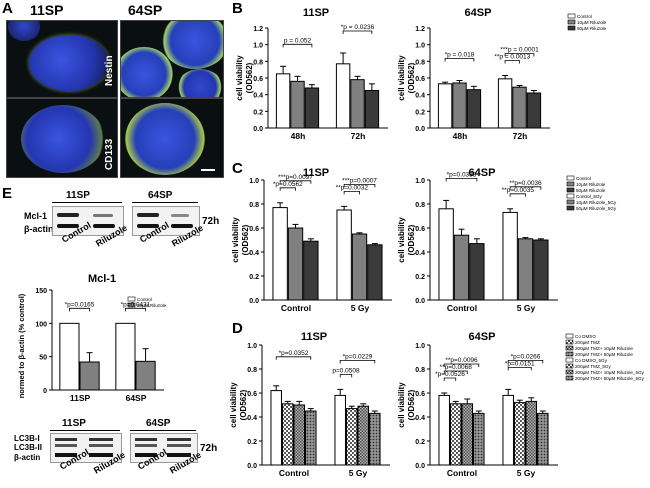  What do you see at coordinates (358, 356) in the screenshot?
I see `significance-label: *p=0.0229` at bounding box center [358, 356].